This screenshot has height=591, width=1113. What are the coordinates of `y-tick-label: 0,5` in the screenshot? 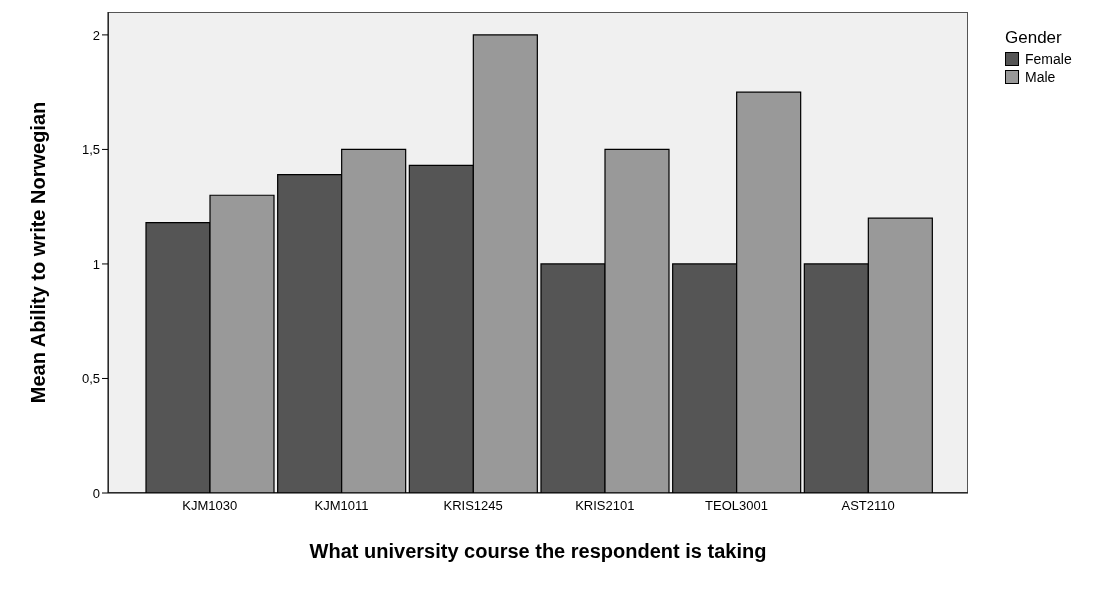 It's located at (90, 379).